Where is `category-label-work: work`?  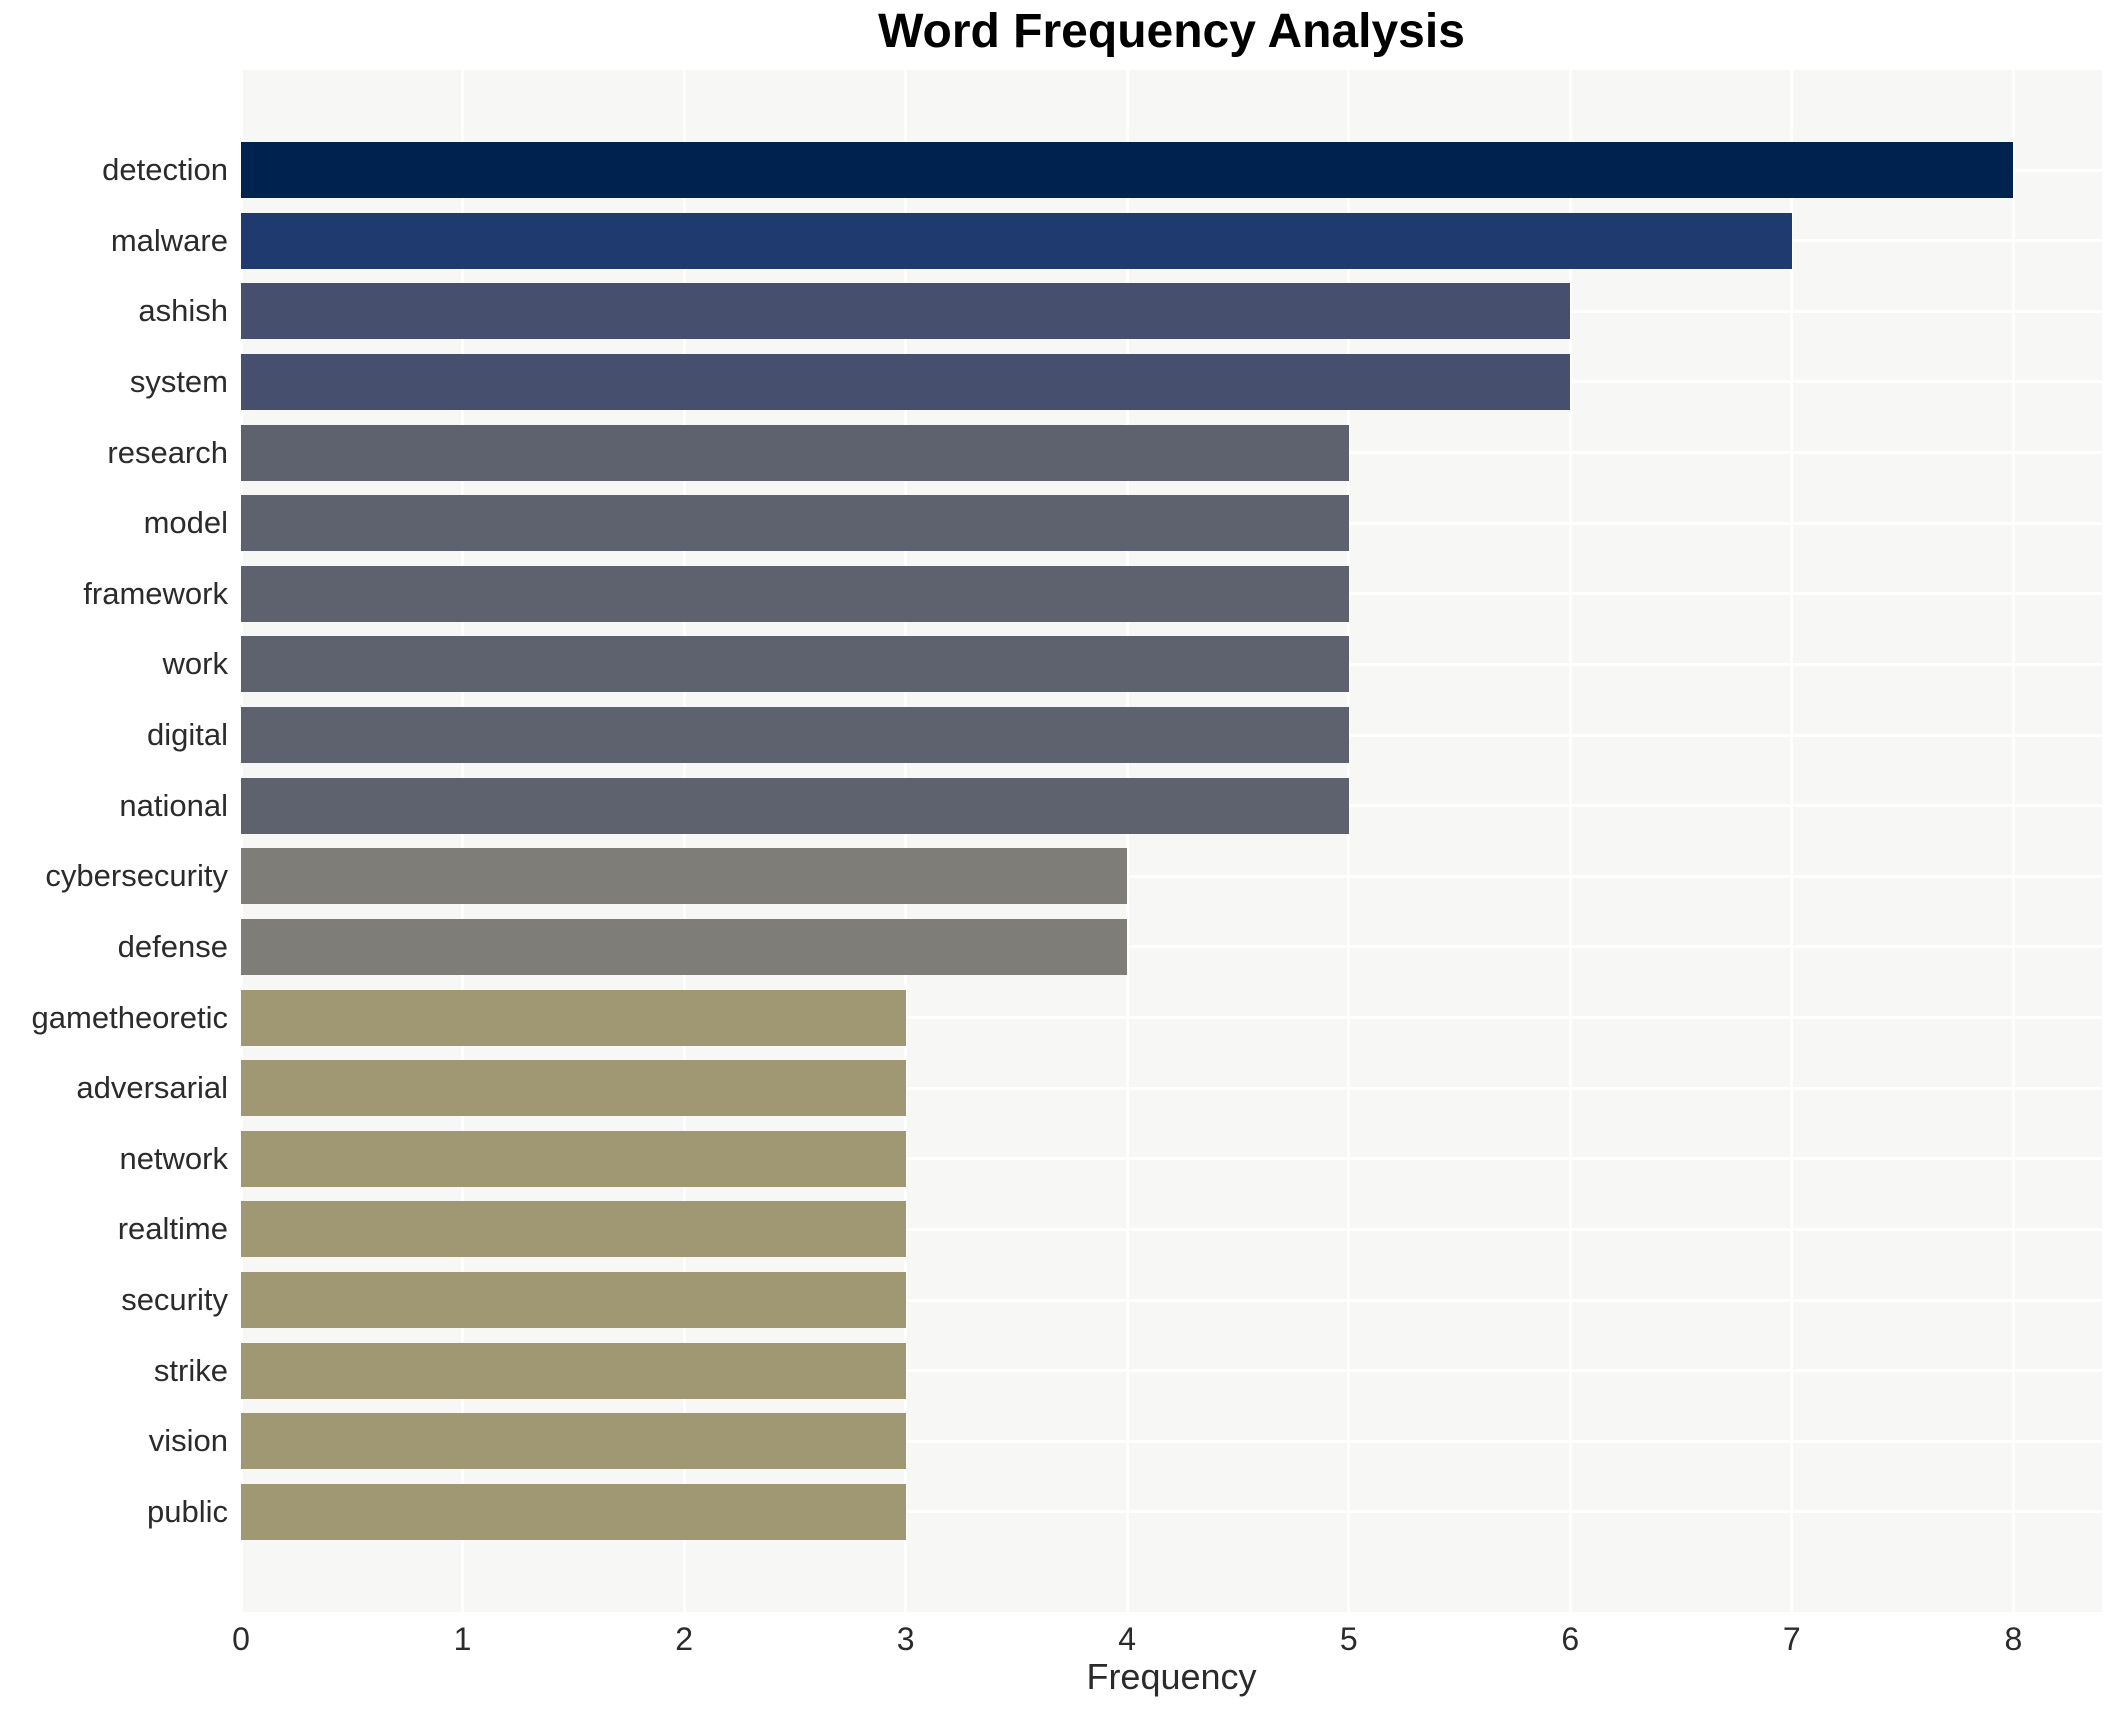
category-label-work: work is located at coordinates (195, 664).